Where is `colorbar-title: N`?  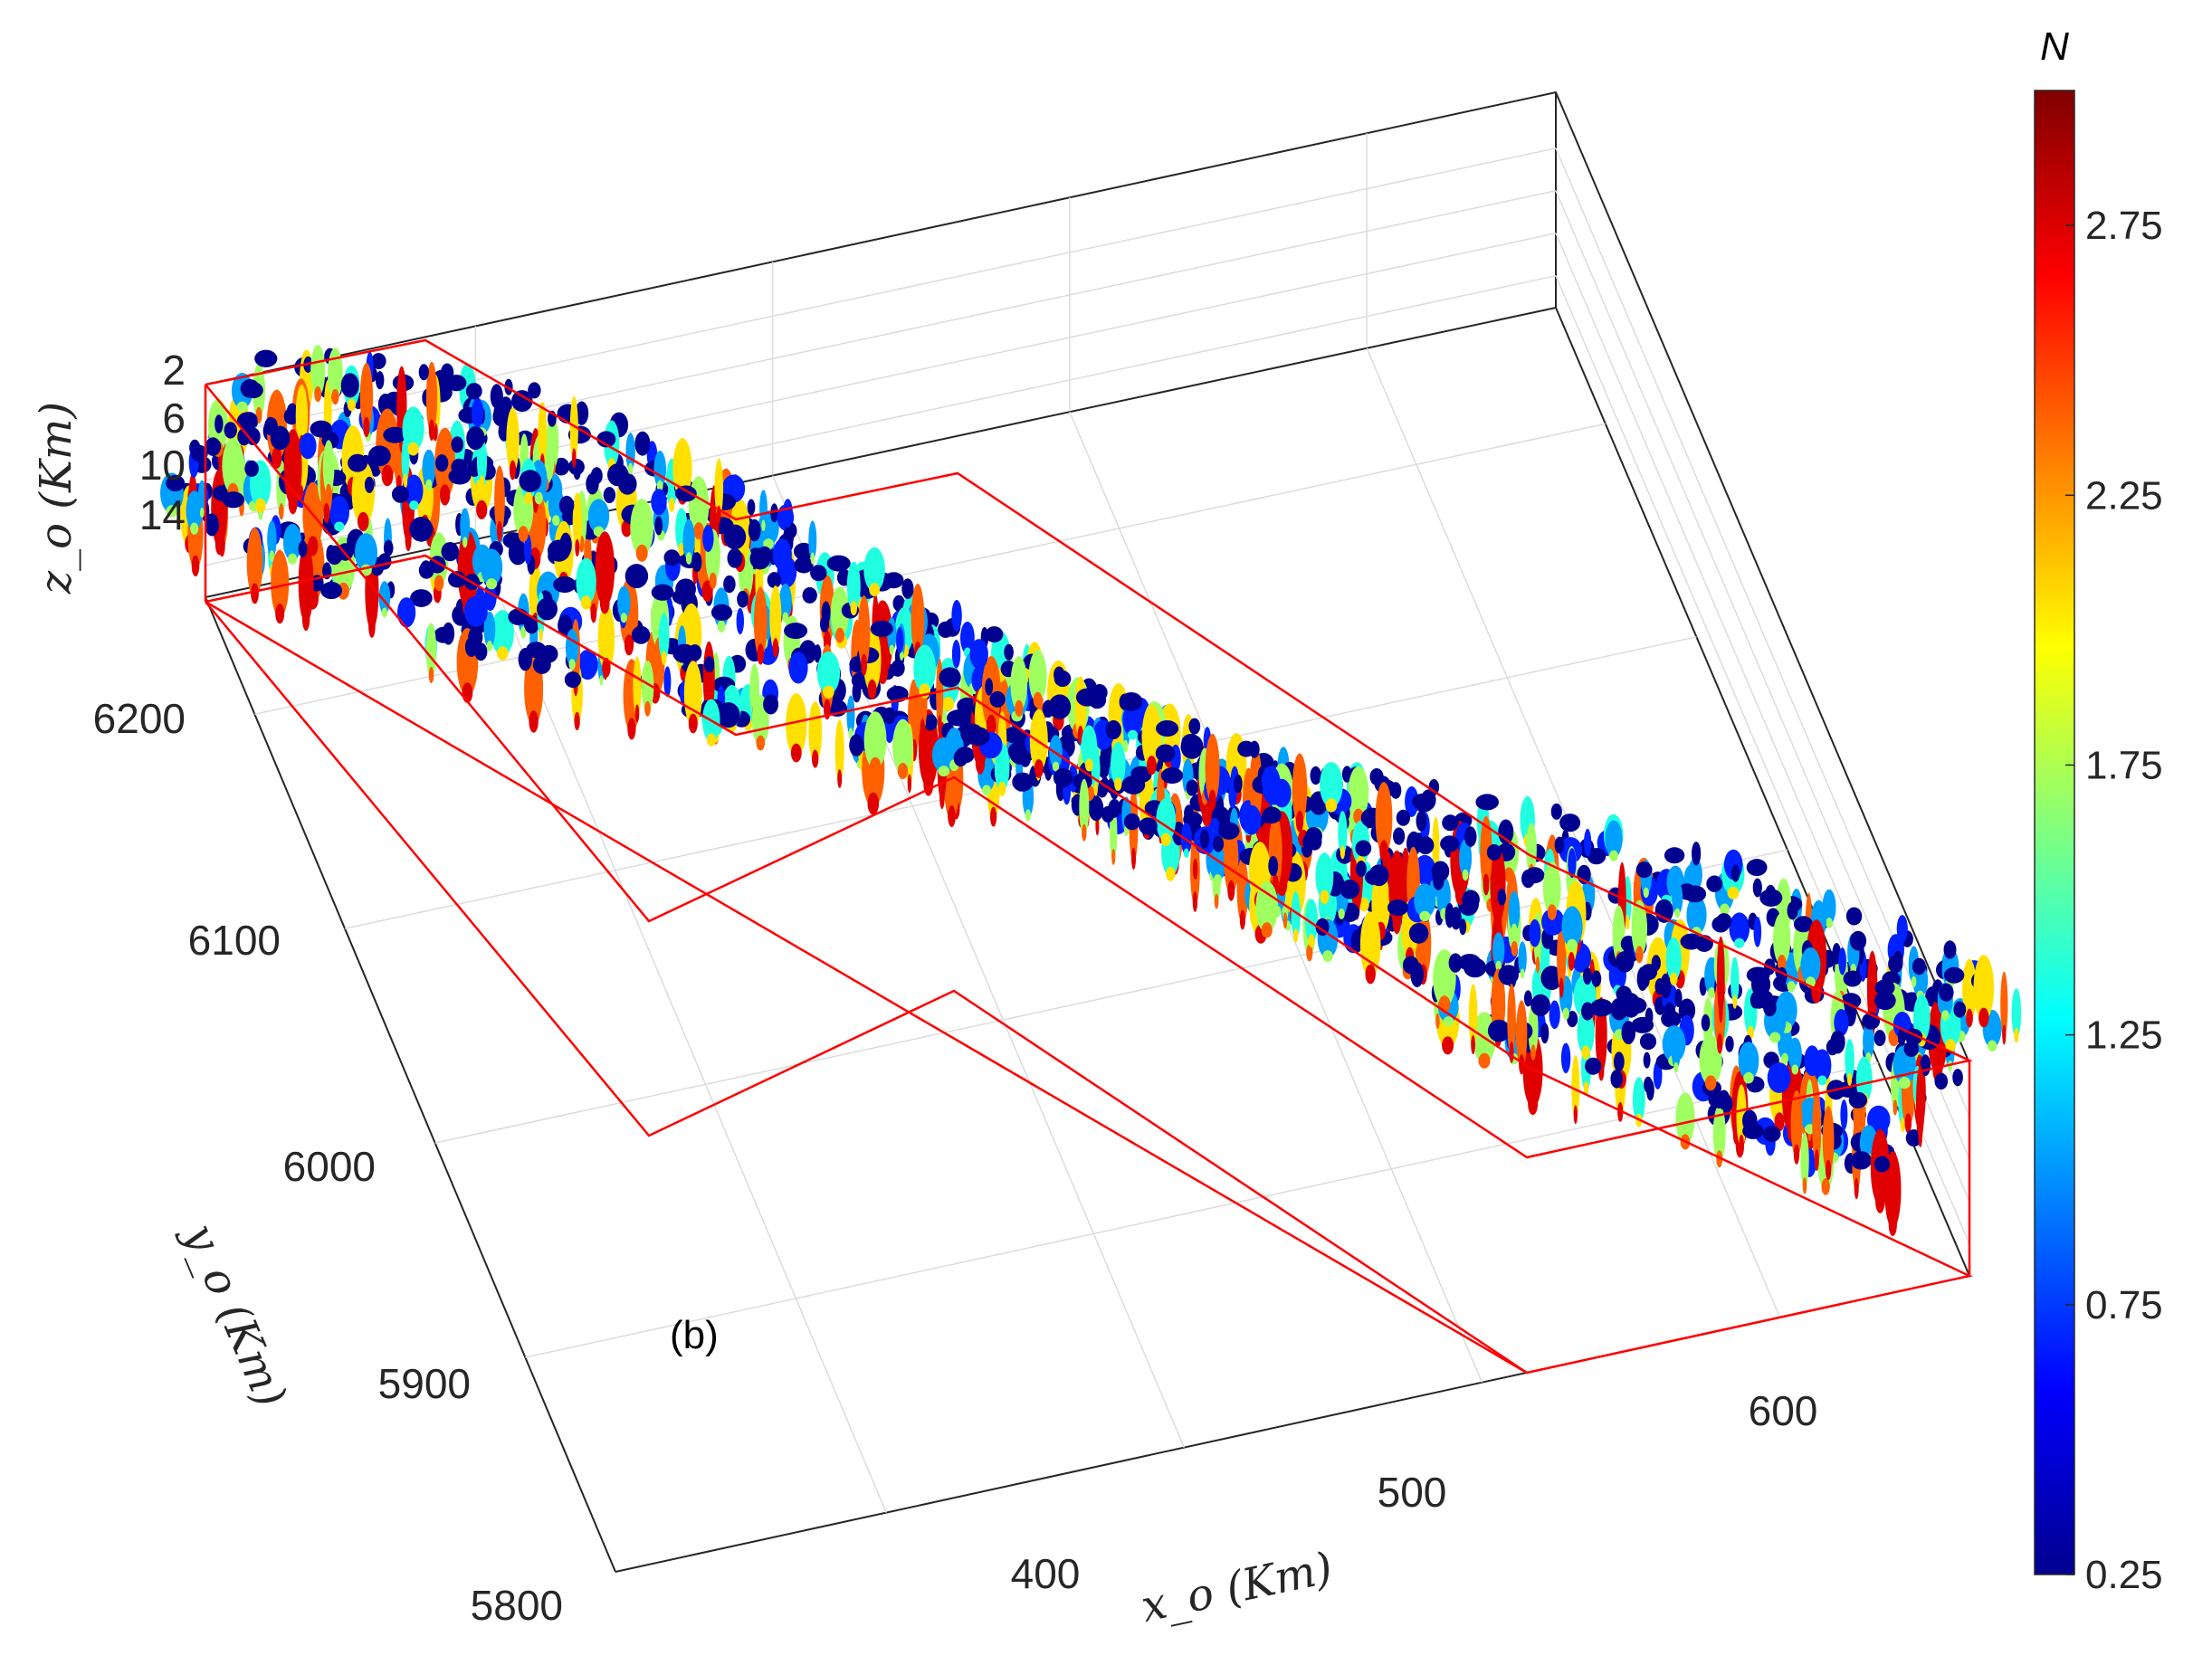 colorbar-title: N is located at coordinates (2054, 46).